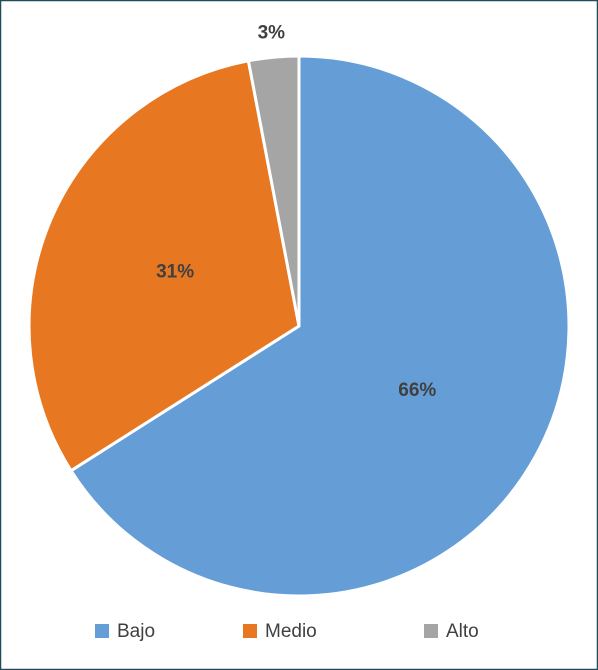  Describe the element at coordinates (272, 32) in the screenshot. I see `data-label: 3%` at that location.